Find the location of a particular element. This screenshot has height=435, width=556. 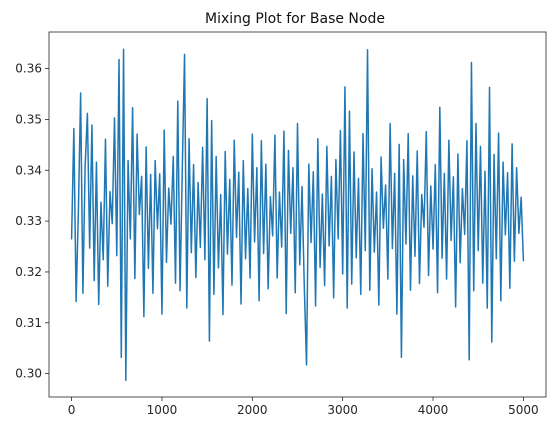

x-tick-label: 4000 is located at coordinates (433, 410).